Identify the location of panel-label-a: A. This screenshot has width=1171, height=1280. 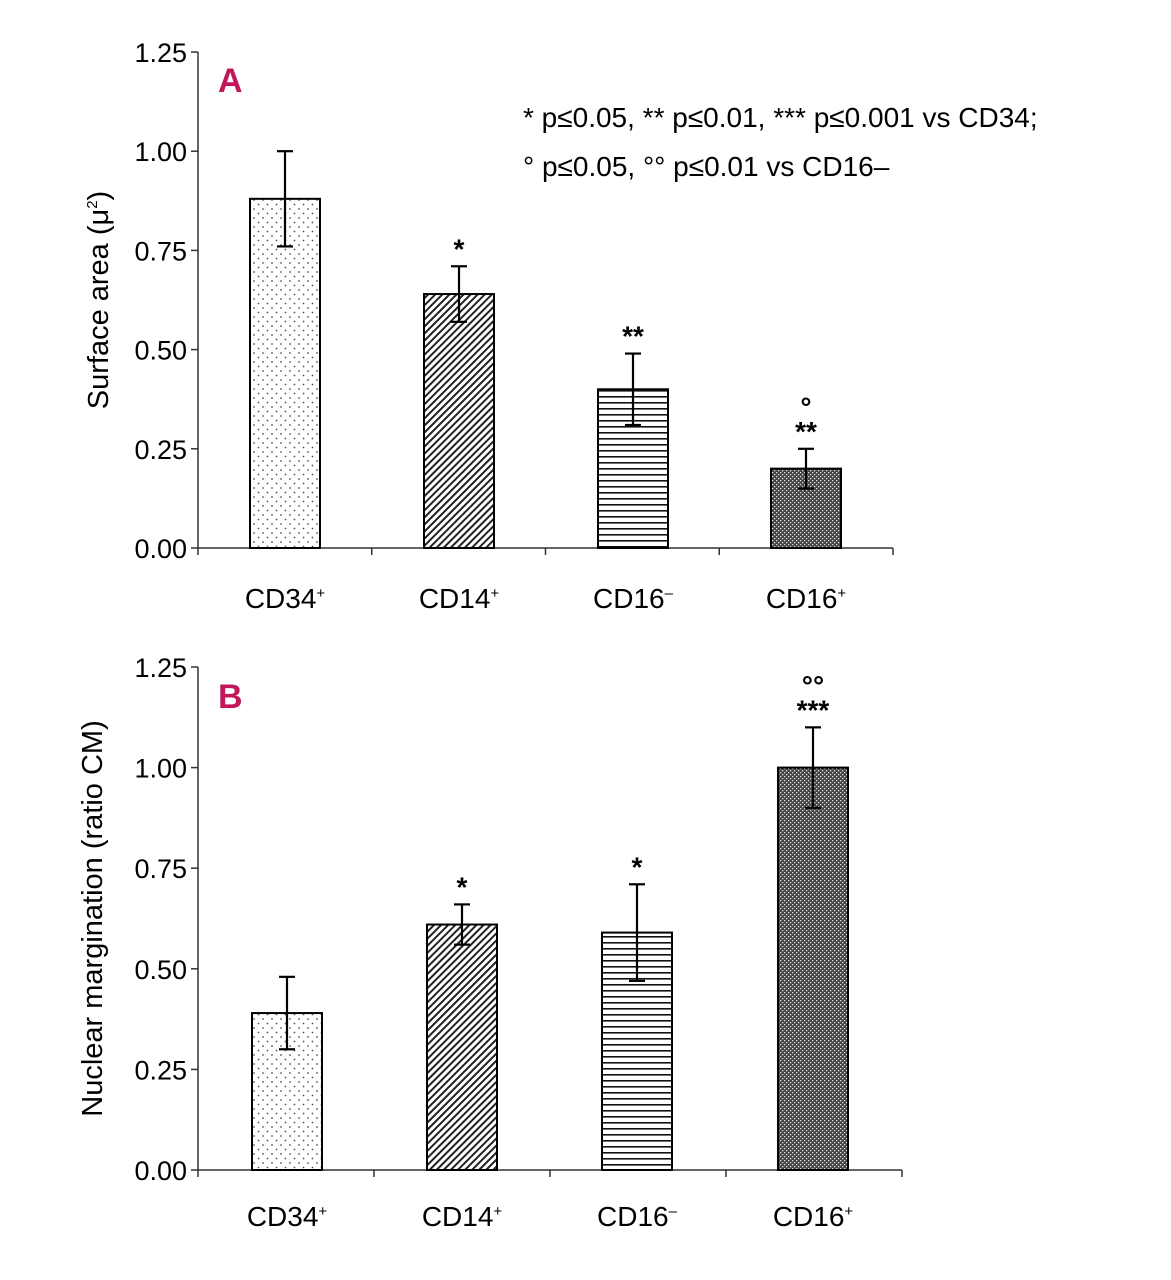
(230, 81).